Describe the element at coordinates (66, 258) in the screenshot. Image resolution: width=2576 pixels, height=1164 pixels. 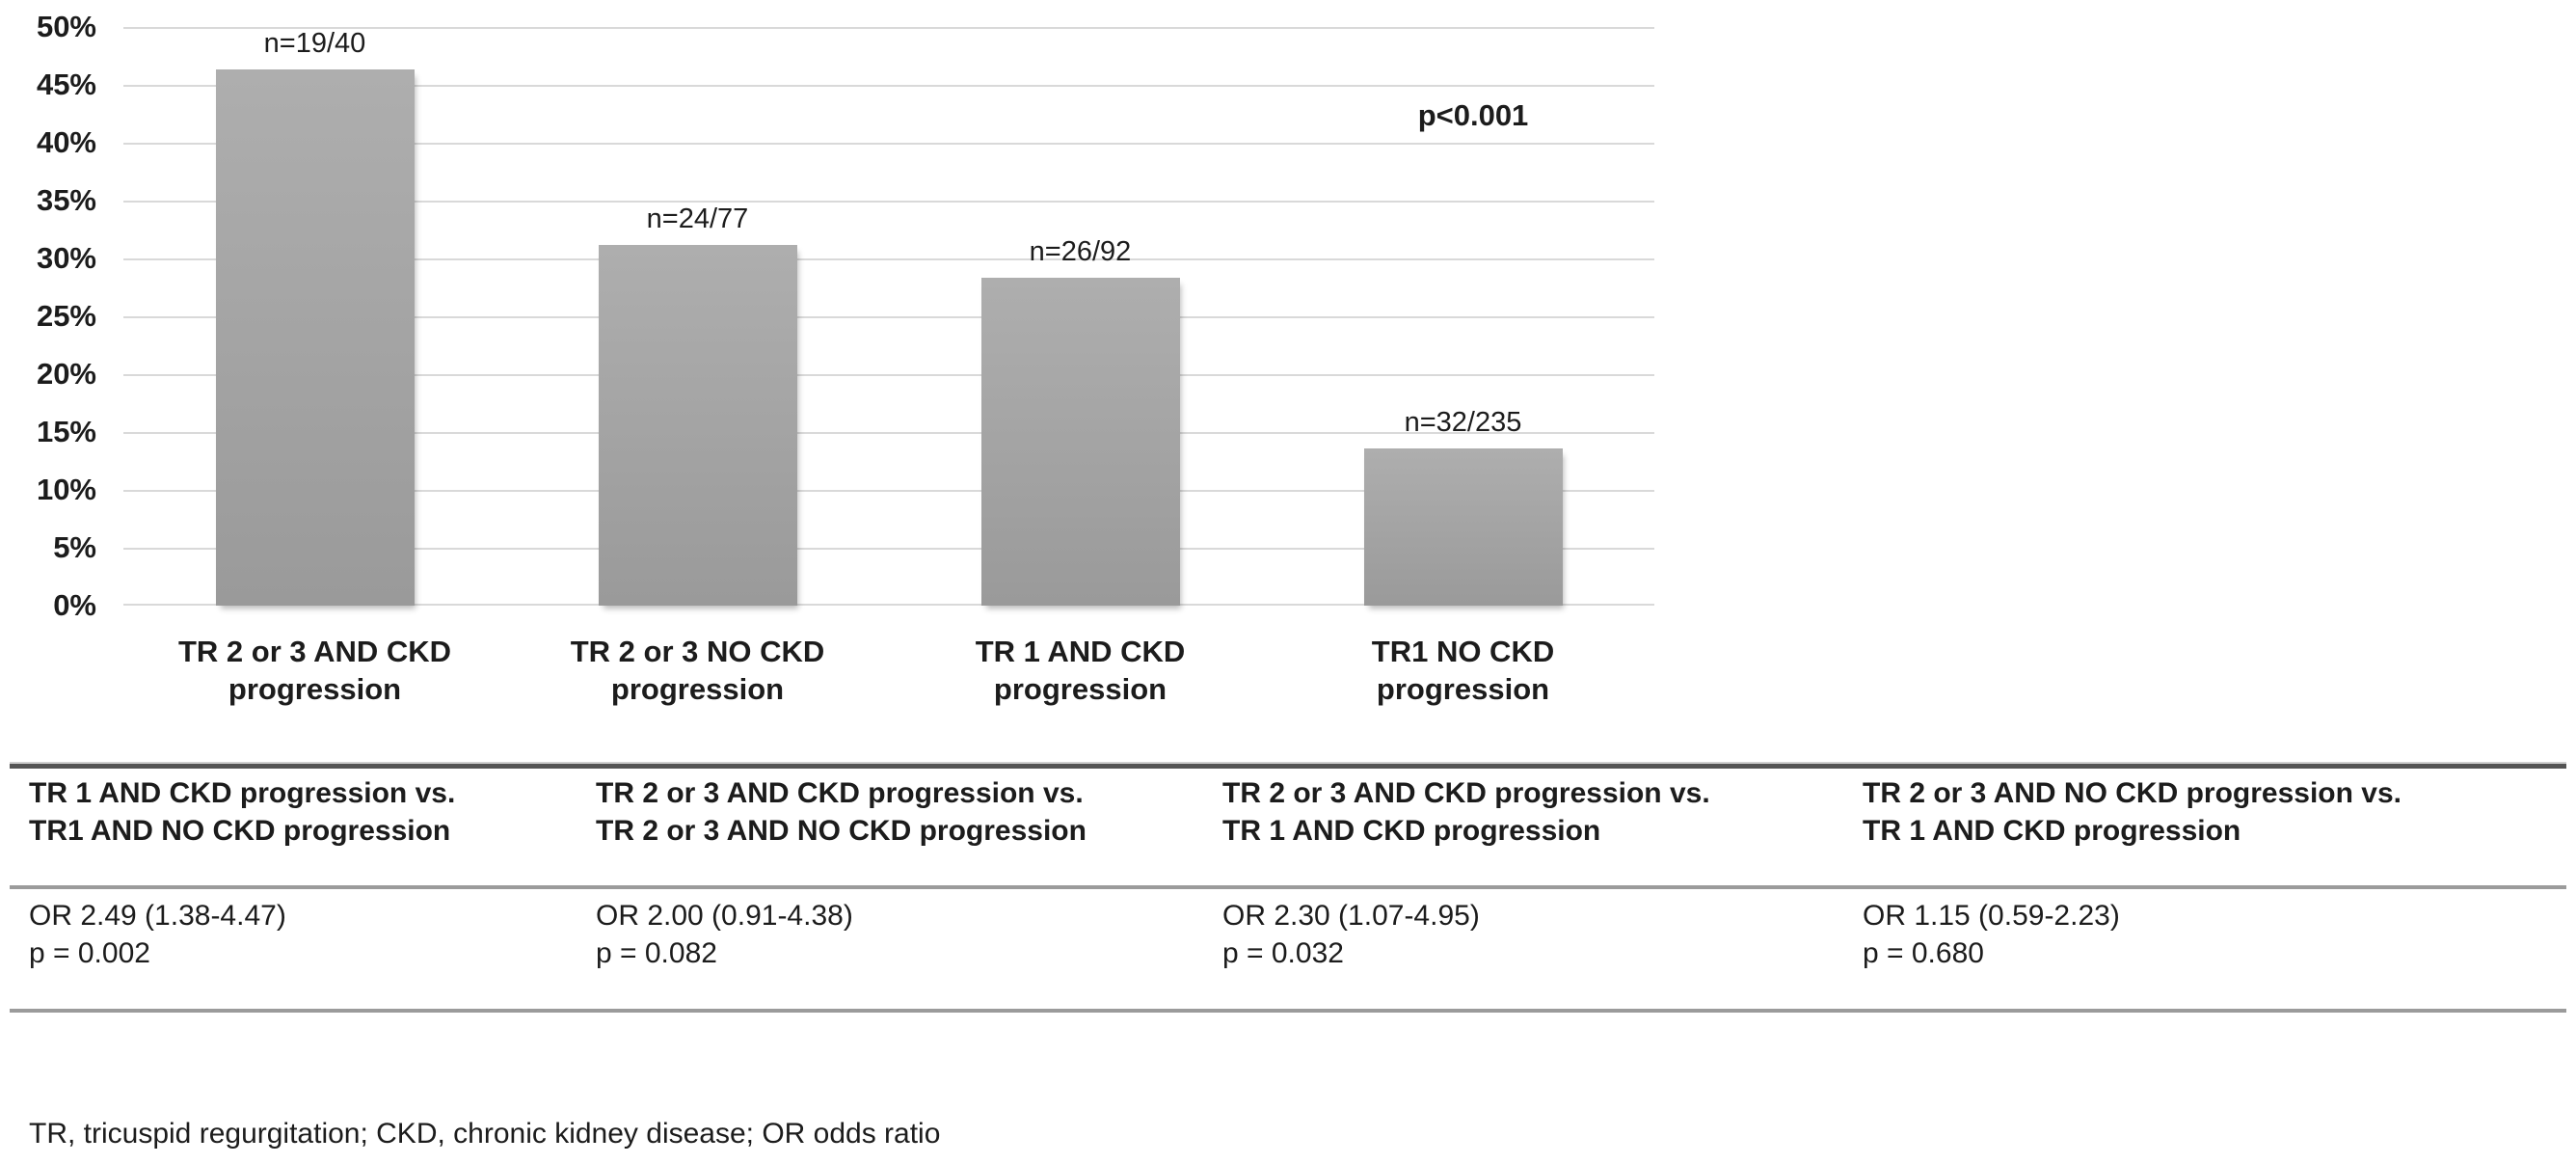
I see `y-tick-label: 30%` at that location.